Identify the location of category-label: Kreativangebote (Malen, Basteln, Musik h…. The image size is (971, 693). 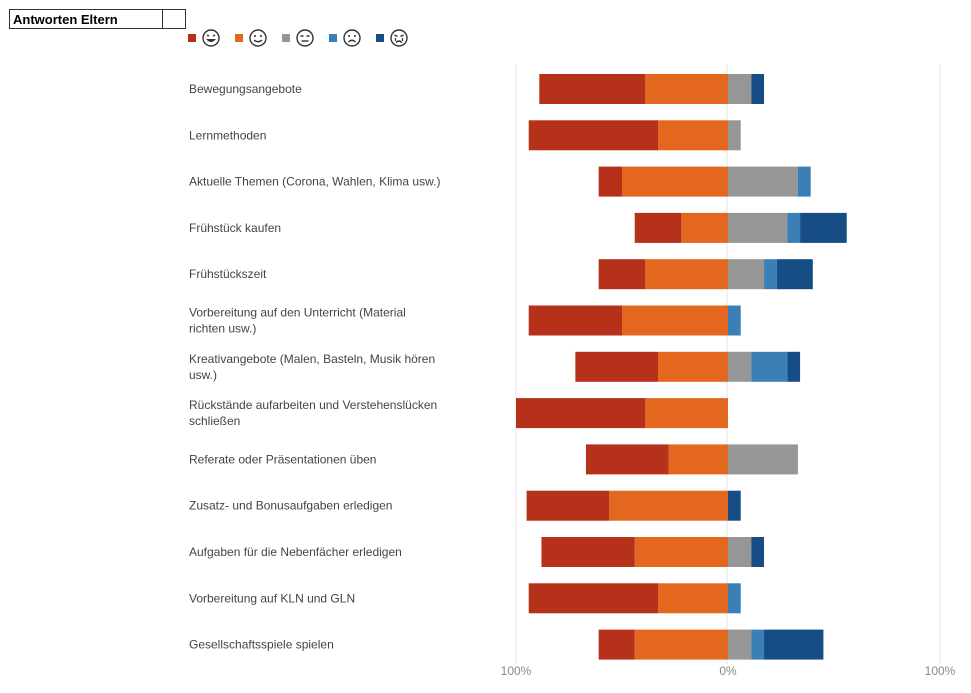
(312, 367).